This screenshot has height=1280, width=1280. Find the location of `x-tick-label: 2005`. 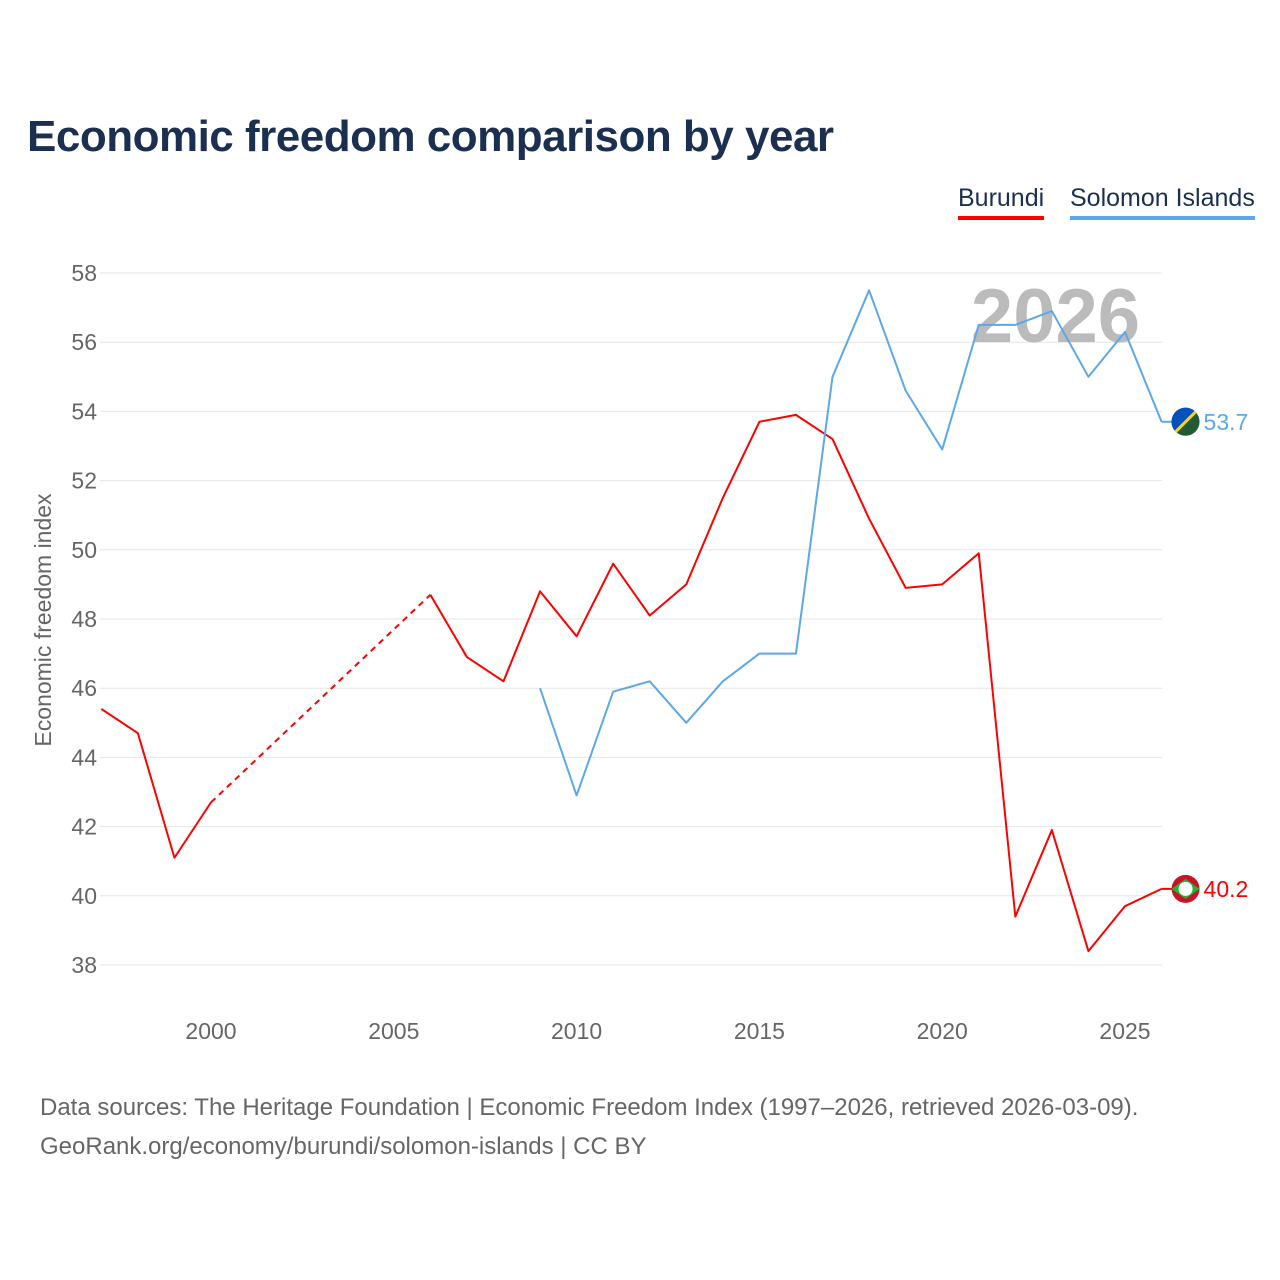

x-tick-label: 2005 is located at coordinates (393, 1031).